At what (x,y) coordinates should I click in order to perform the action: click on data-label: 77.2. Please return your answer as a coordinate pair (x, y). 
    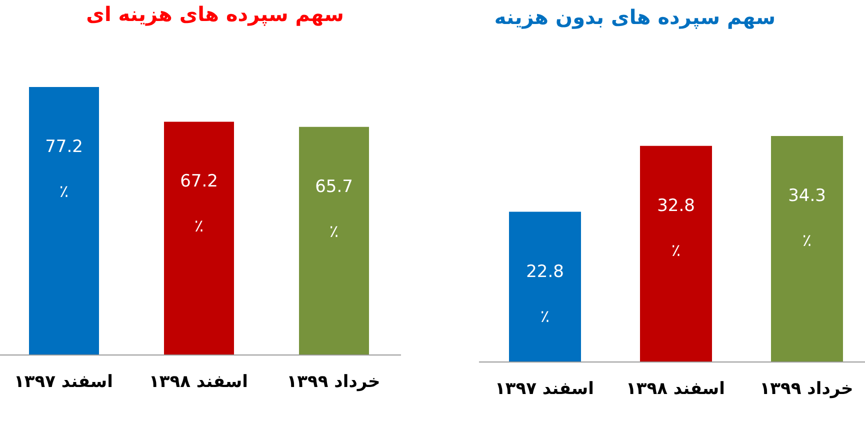
    Looking at the image, I should click on (64, 147).